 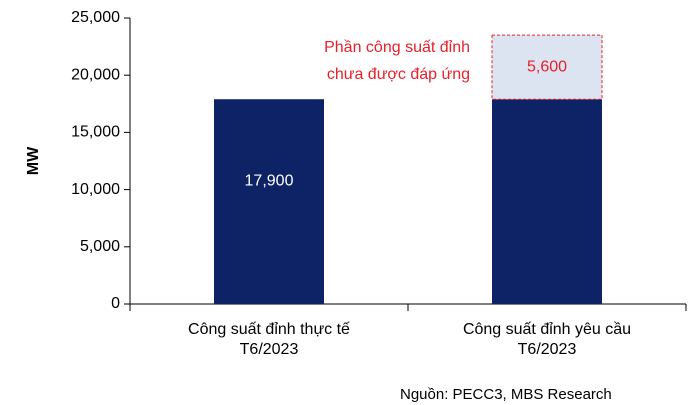 I want to click on y-tick-label: 20,000, so click(x=95, y=74).